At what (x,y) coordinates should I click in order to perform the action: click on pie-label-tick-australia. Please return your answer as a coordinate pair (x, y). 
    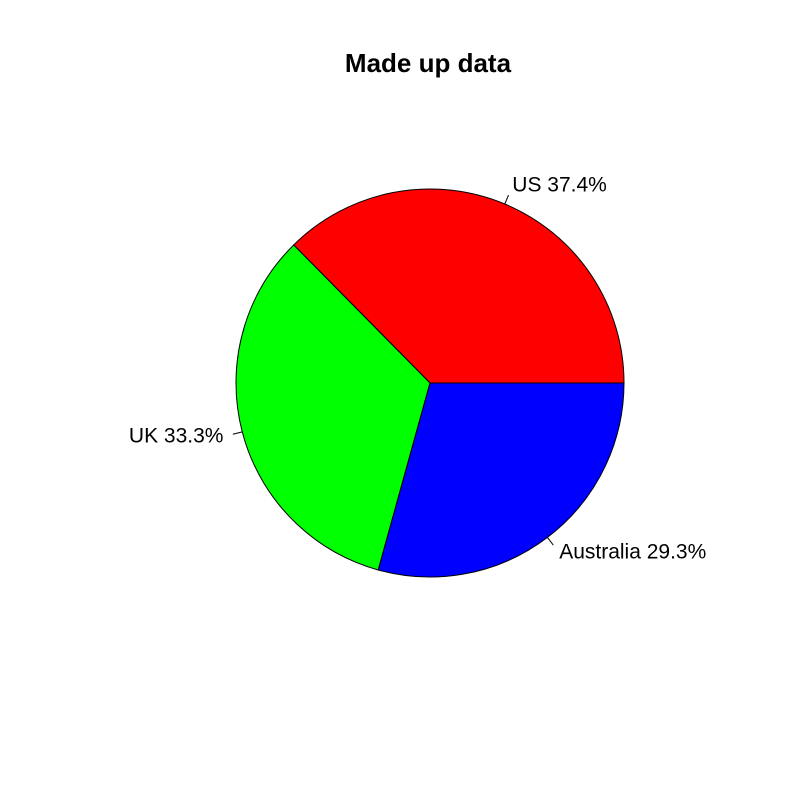
    Looking at the image, I should click on (550, 541).